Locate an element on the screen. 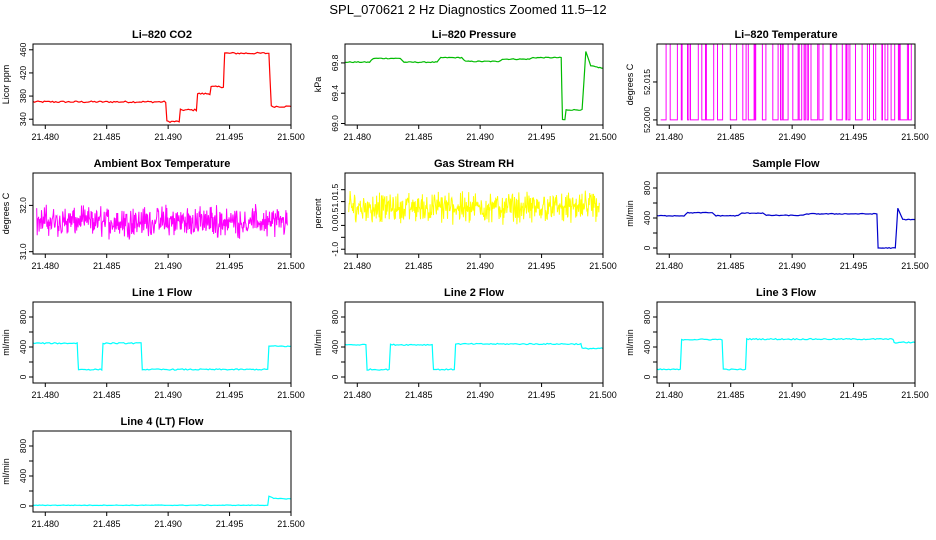  panel-title: Li–820 Pressure is located at coordinates (474, 35).